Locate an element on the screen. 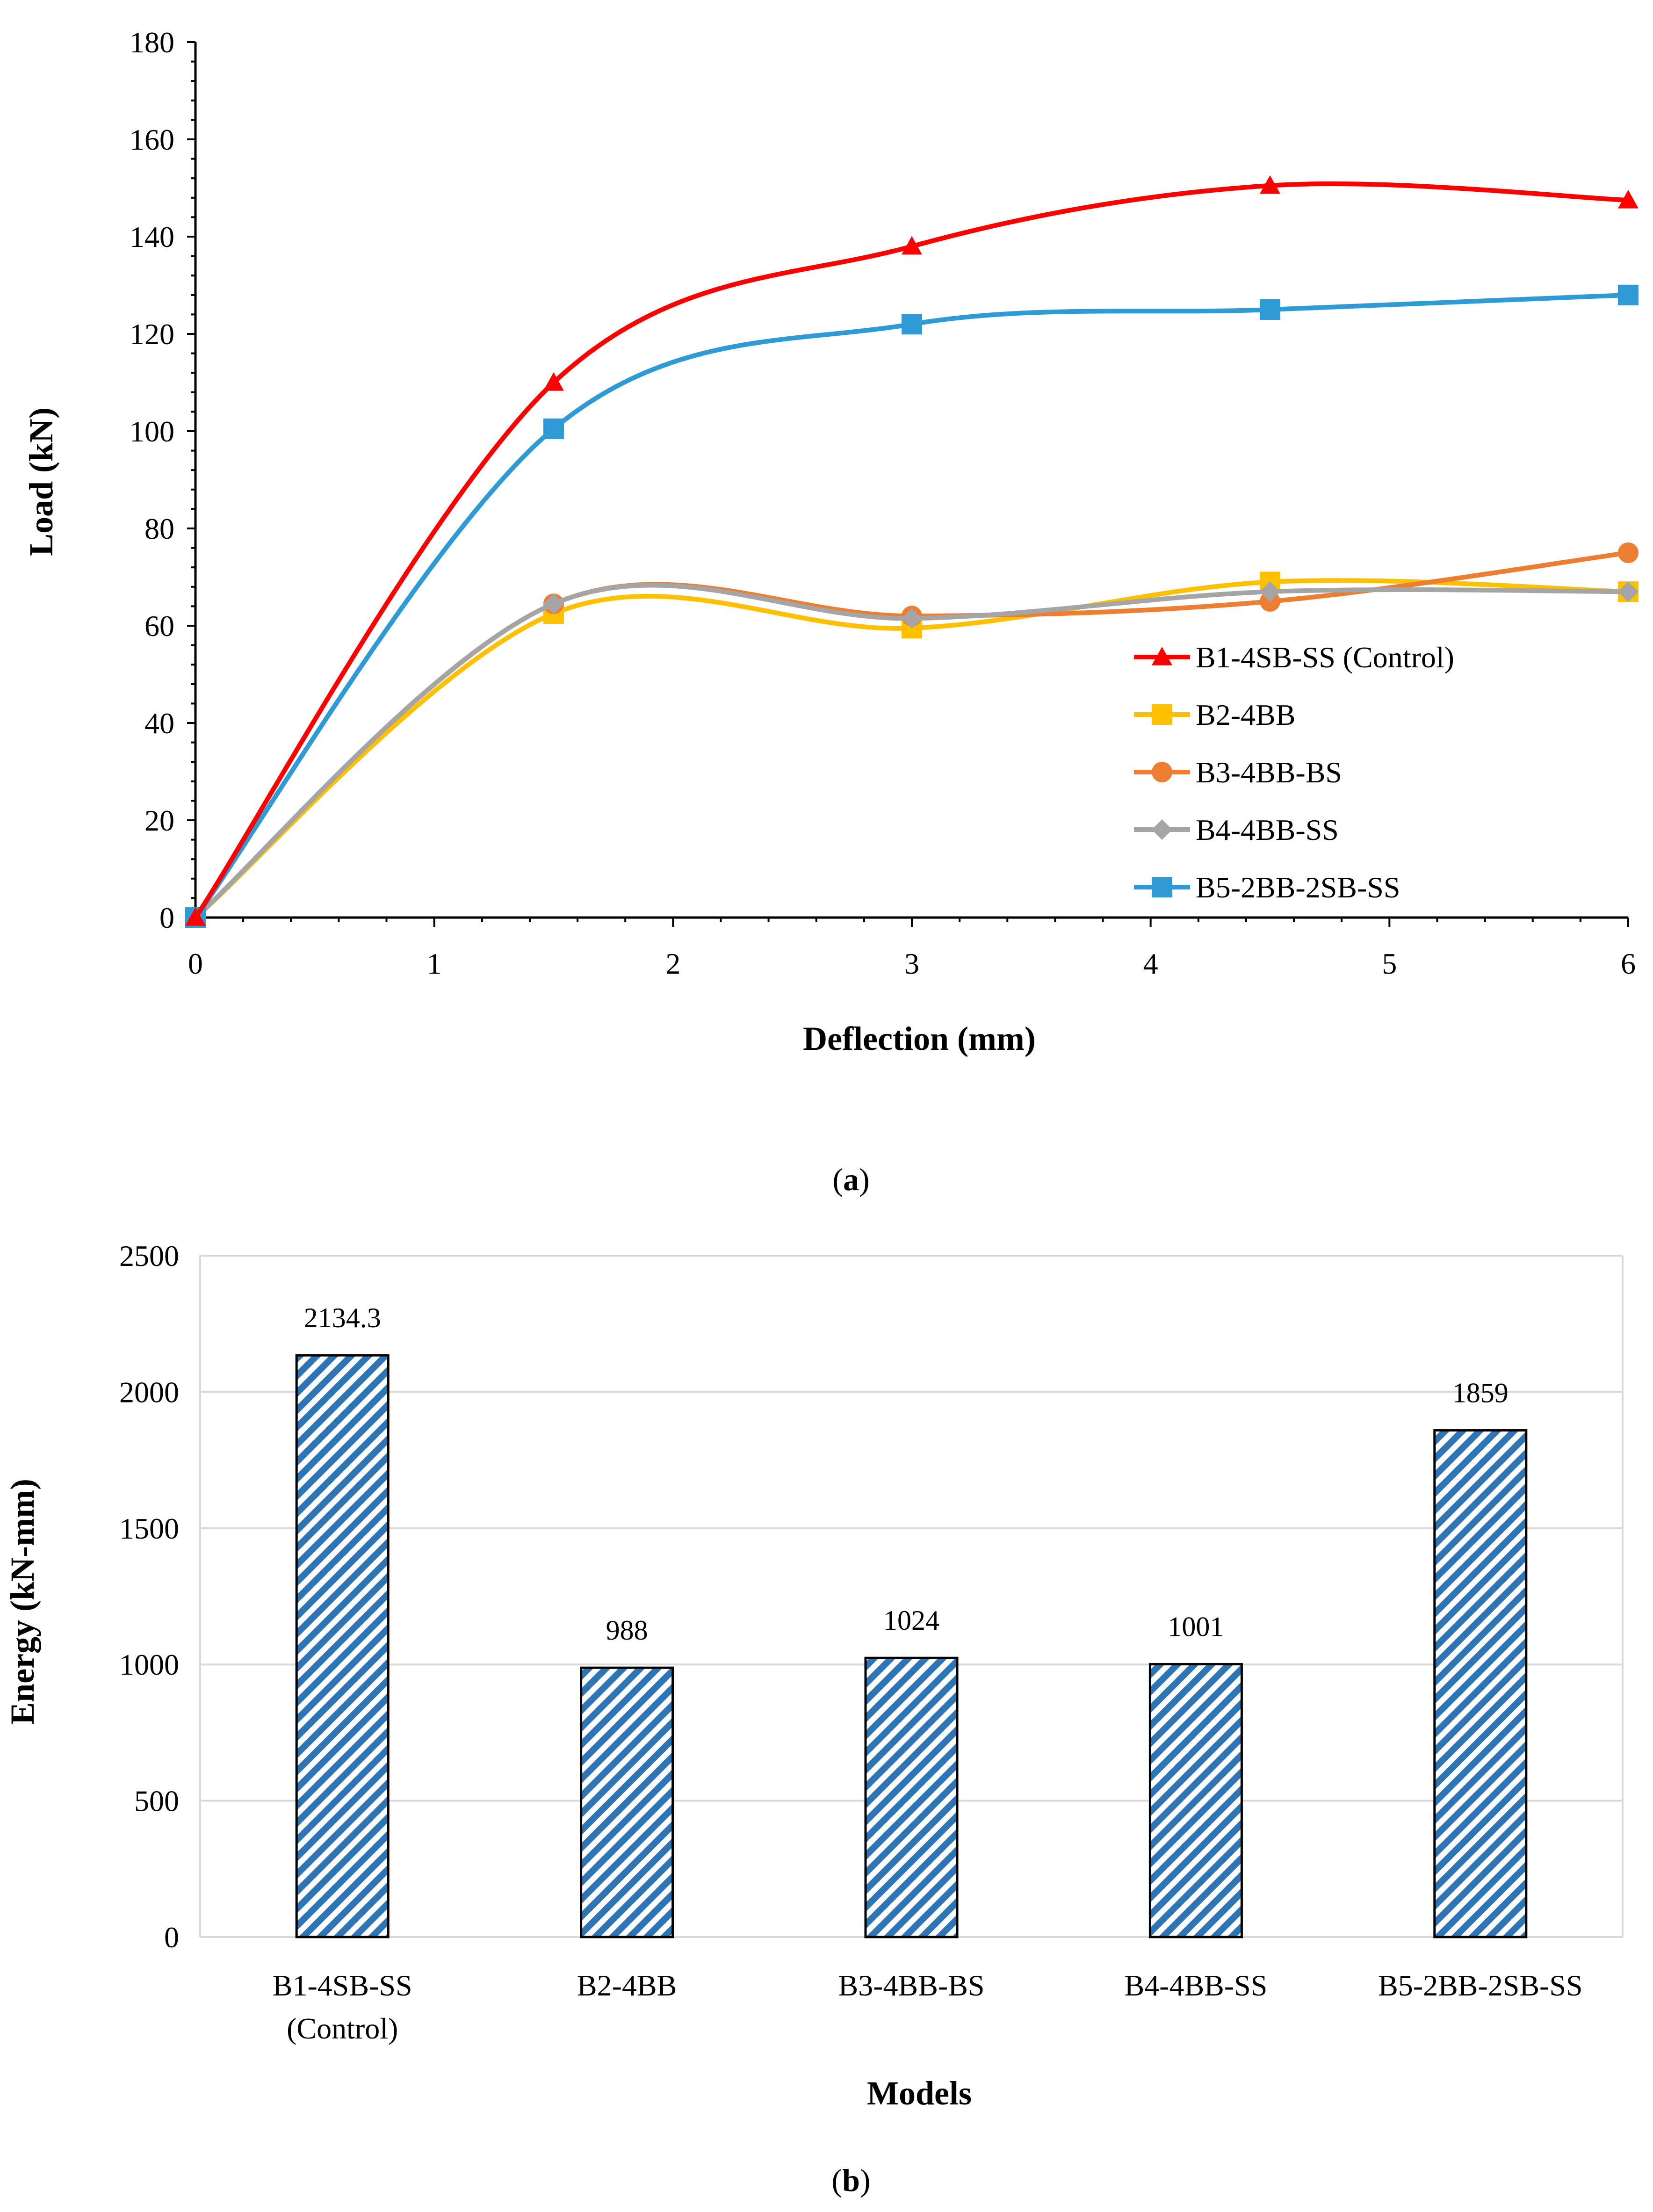 This screenshot has width=1653, height=2212. x-tick-label: 3 is located at coordinates (911, 964).